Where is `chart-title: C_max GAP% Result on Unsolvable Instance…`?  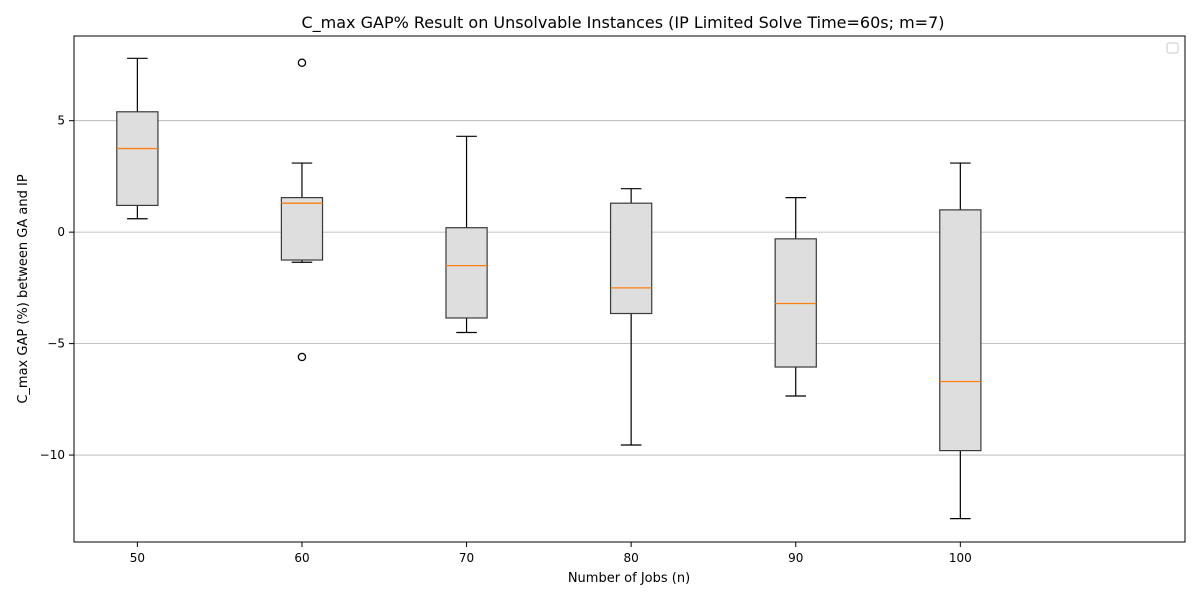
chart-title: C_max GAP% Result on Unsolvable Instance… is located at coordinates (622, 23).